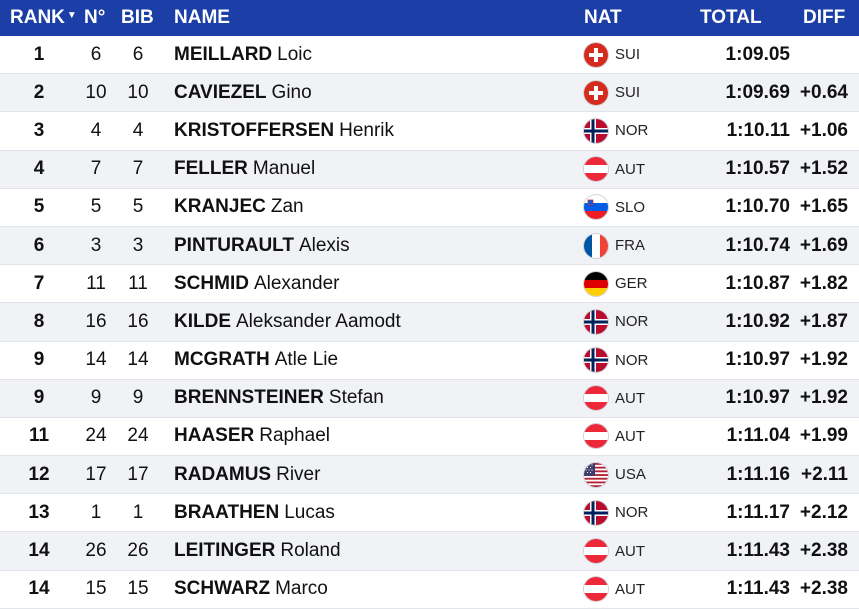  What do you see at coordinates (138, 169) in the screenshot?
I see `bib-cell: 7` at bounding box center [138, 169].